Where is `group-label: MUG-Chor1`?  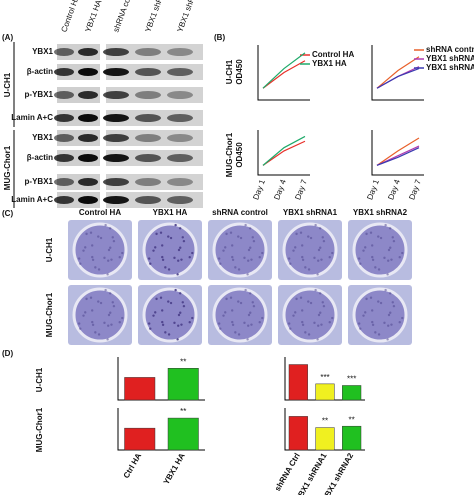
group-label: MUG-Chor1 is located at coordinates (7, 167).